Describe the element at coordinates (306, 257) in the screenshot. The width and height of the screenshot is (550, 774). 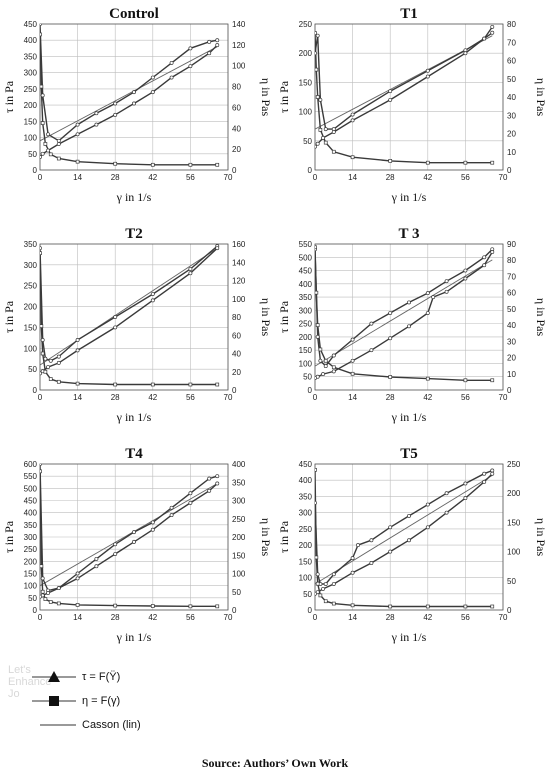
I see `y-tick-label: 500` at that location.